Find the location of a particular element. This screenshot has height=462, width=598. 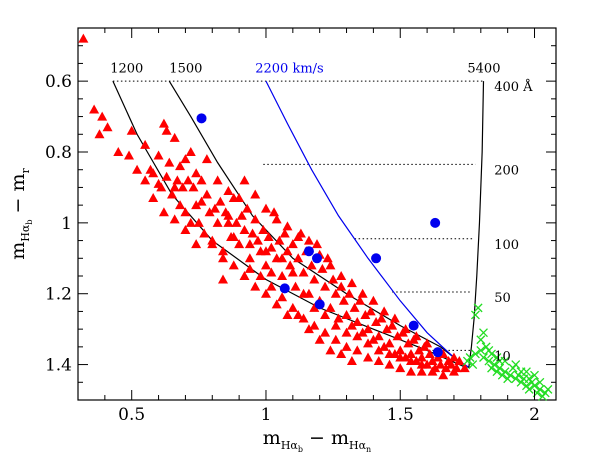

x-label-sub1b: b is located at coordinates (300, 449).